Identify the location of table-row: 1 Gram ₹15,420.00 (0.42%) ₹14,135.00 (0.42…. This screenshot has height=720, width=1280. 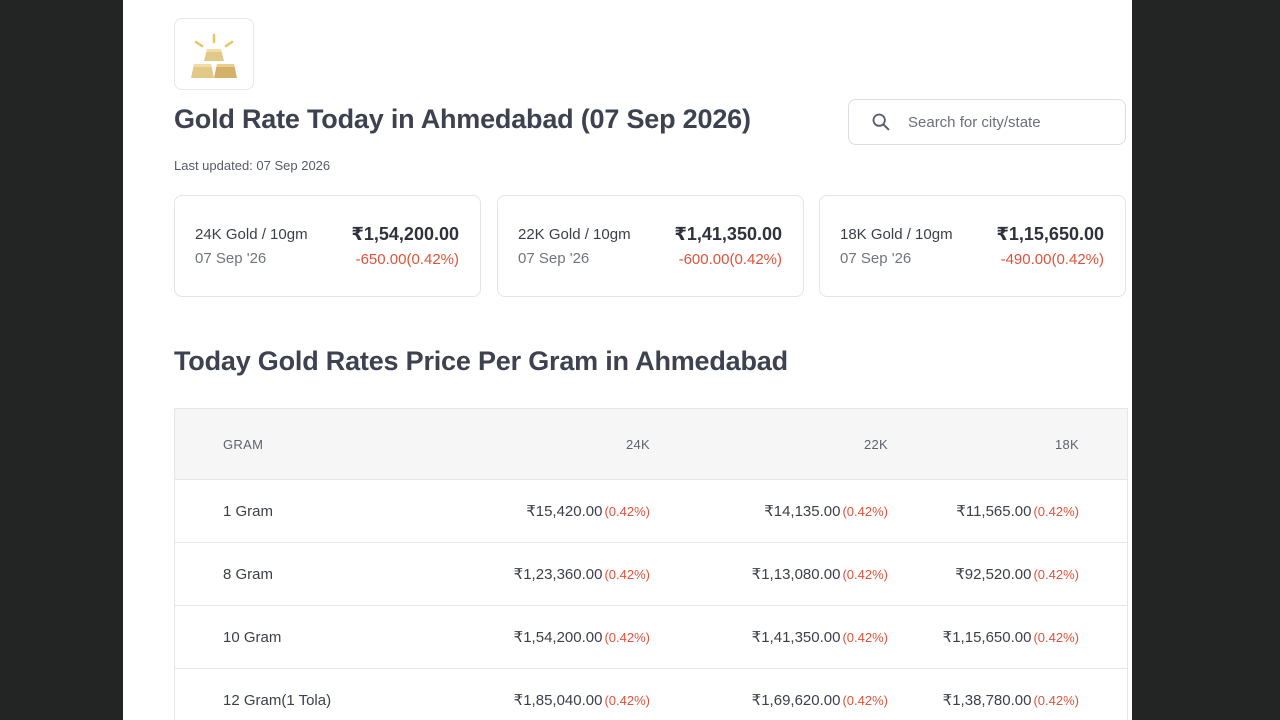
(651, 511).